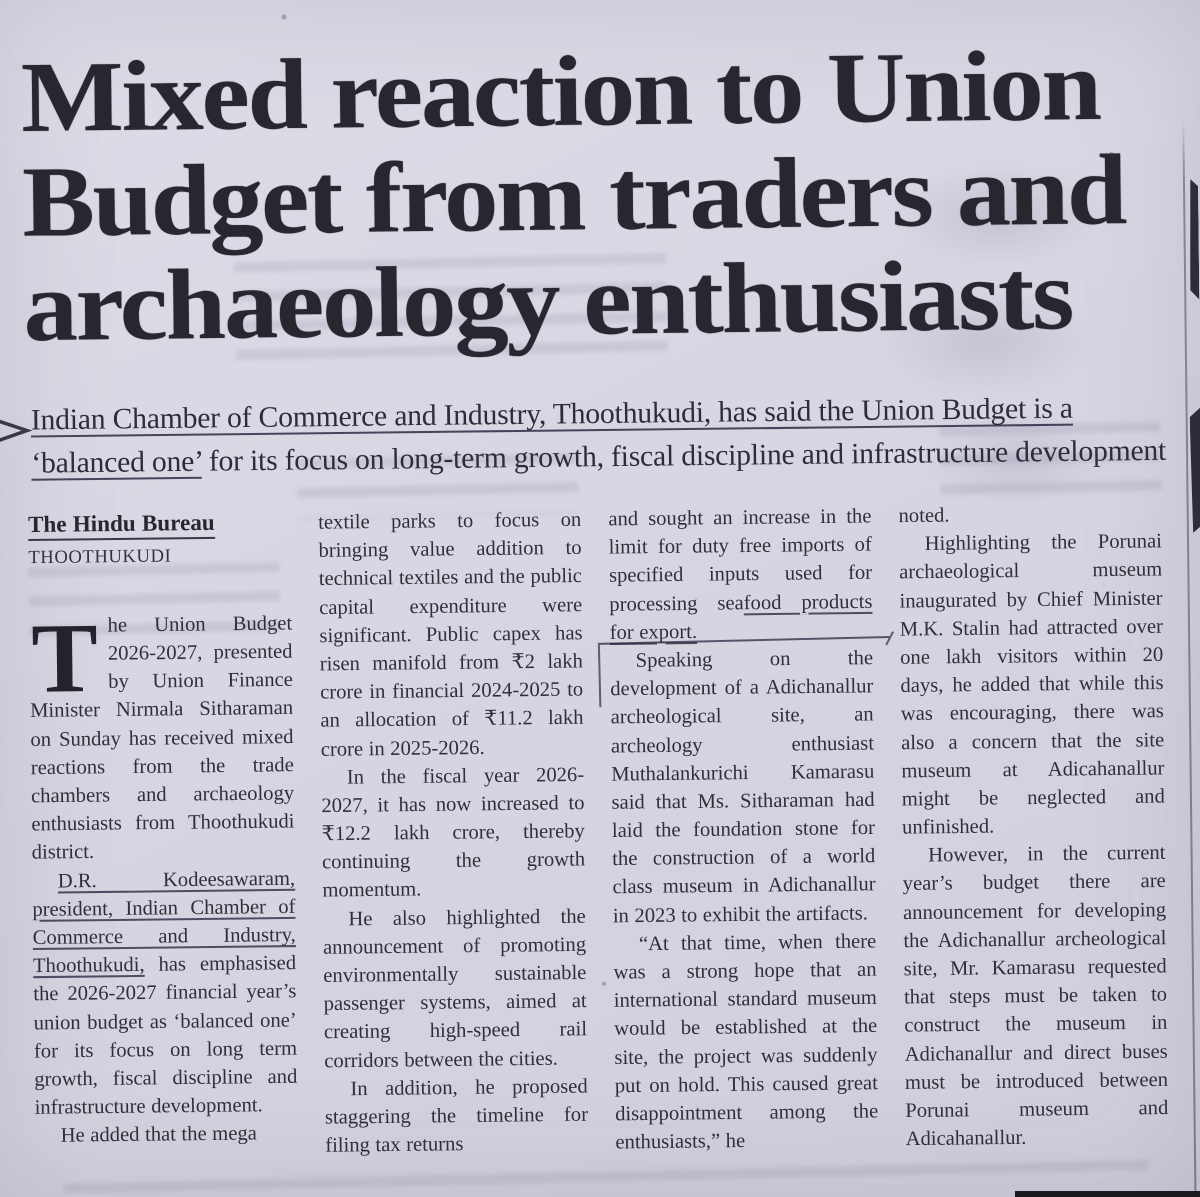 This screenshot has width=1200, height=1197. I want to click on dateline: THOOTHUKUDI, so click(100, 557).